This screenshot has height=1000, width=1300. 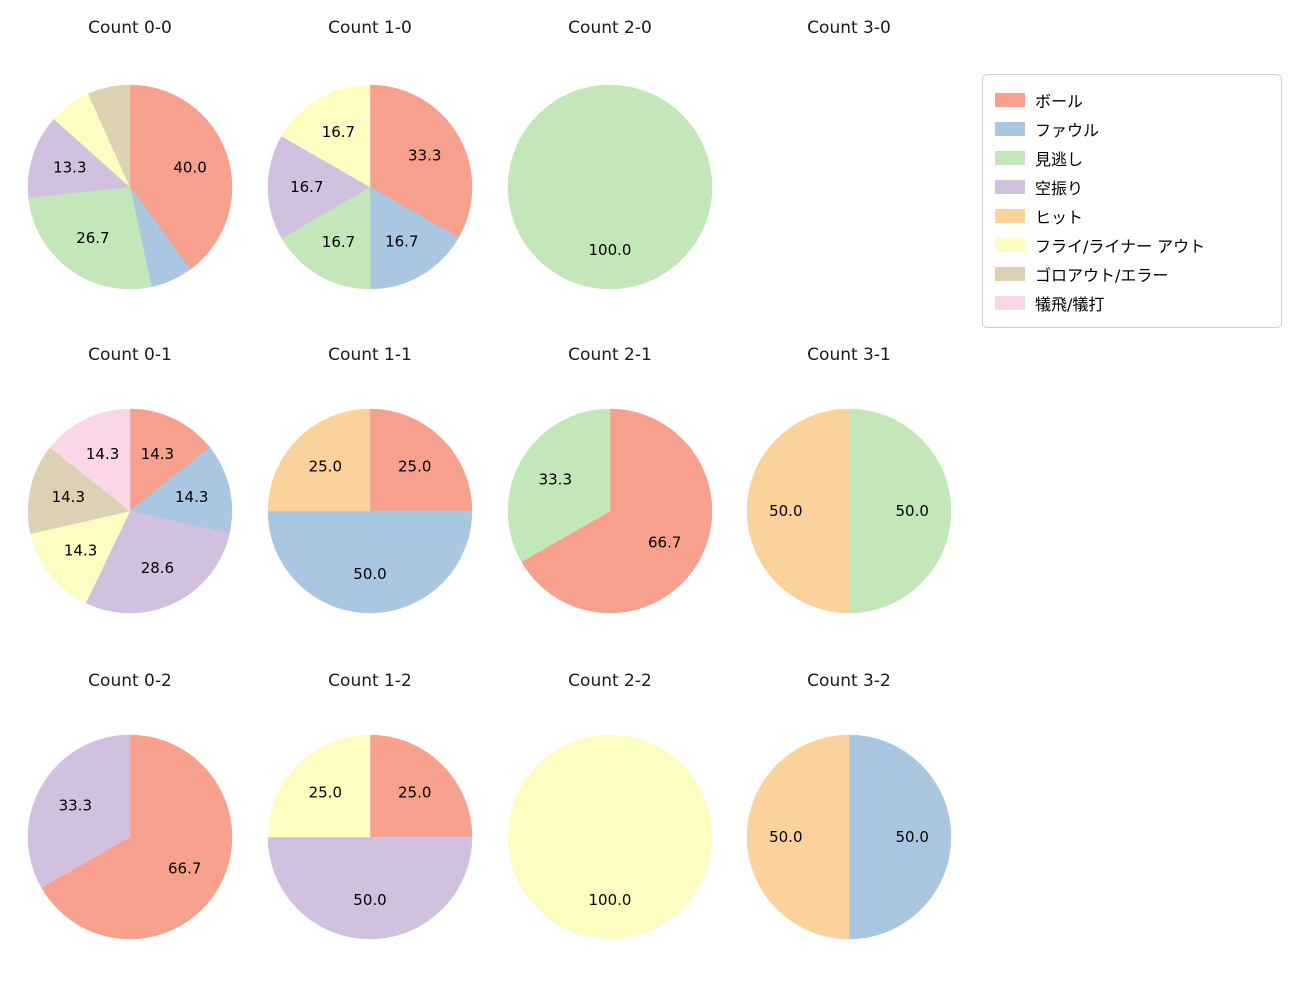 I want to click on pie-chart-count-1-2: 25.0 50.0 25.0, so click(x=370, y=837).